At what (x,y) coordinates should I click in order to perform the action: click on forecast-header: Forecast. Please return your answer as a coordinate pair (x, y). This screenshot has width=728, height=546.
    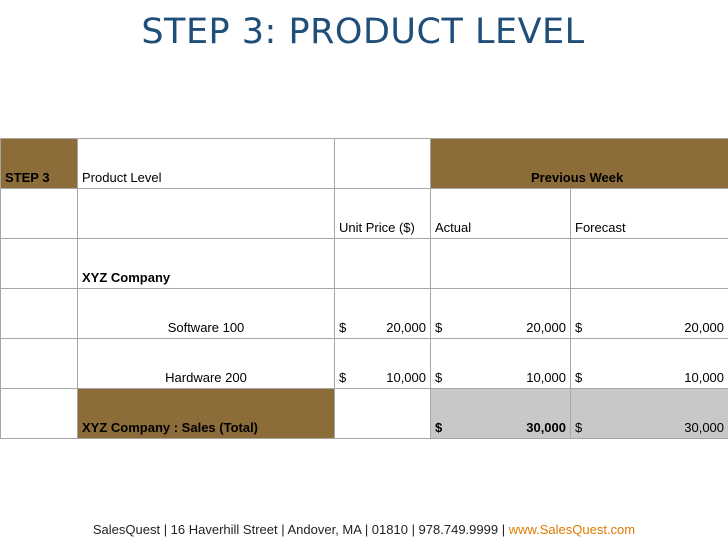
    Looking at the image, I should click on (600, 227).